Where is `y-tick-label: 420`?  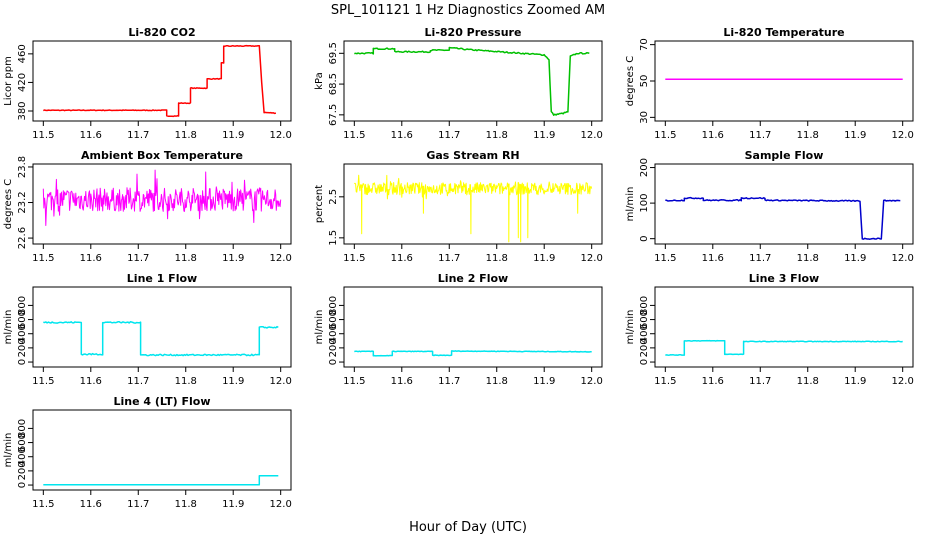
y-tick-label: 420 is located at coordinates (22, 82).